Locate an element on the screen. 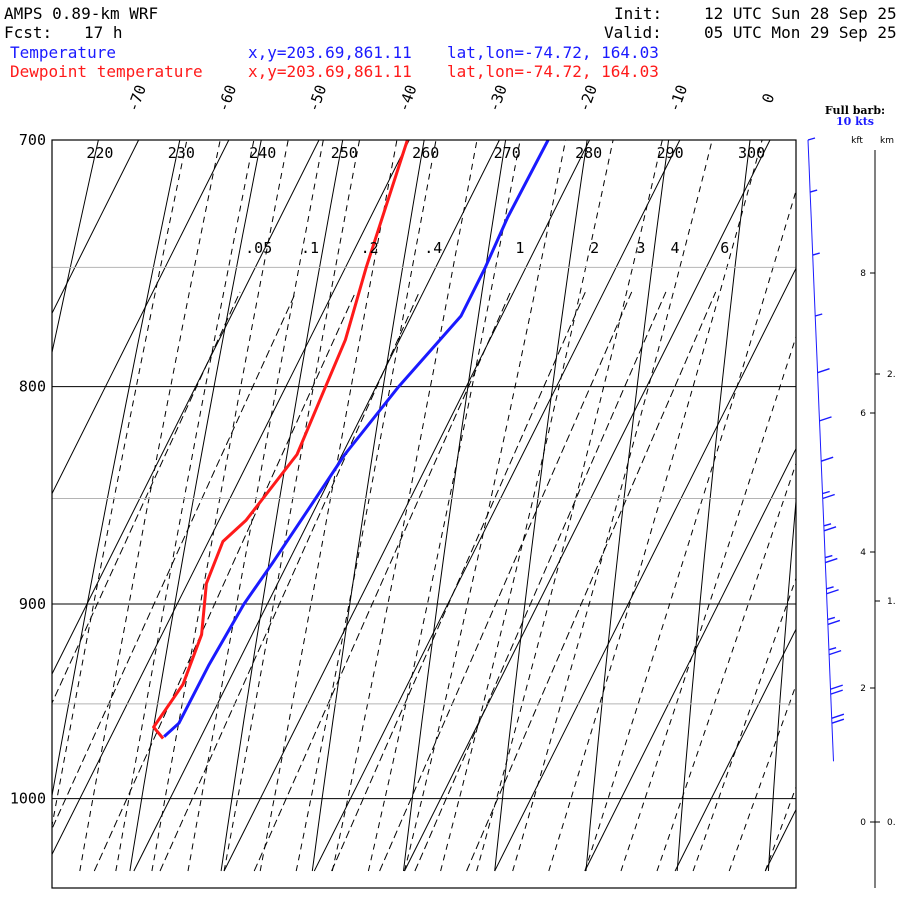  mixing-ratio-label: .1 is located at coordinates (310, 248).